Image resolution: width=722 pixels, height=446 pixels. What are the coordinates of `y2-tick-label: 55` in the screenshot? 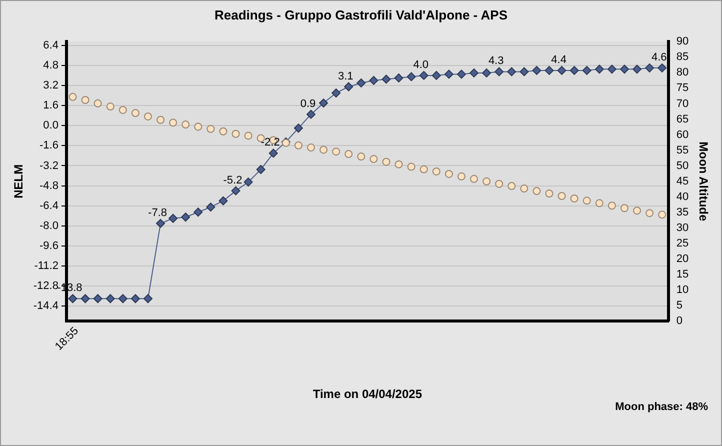 It's located at (682, 150).